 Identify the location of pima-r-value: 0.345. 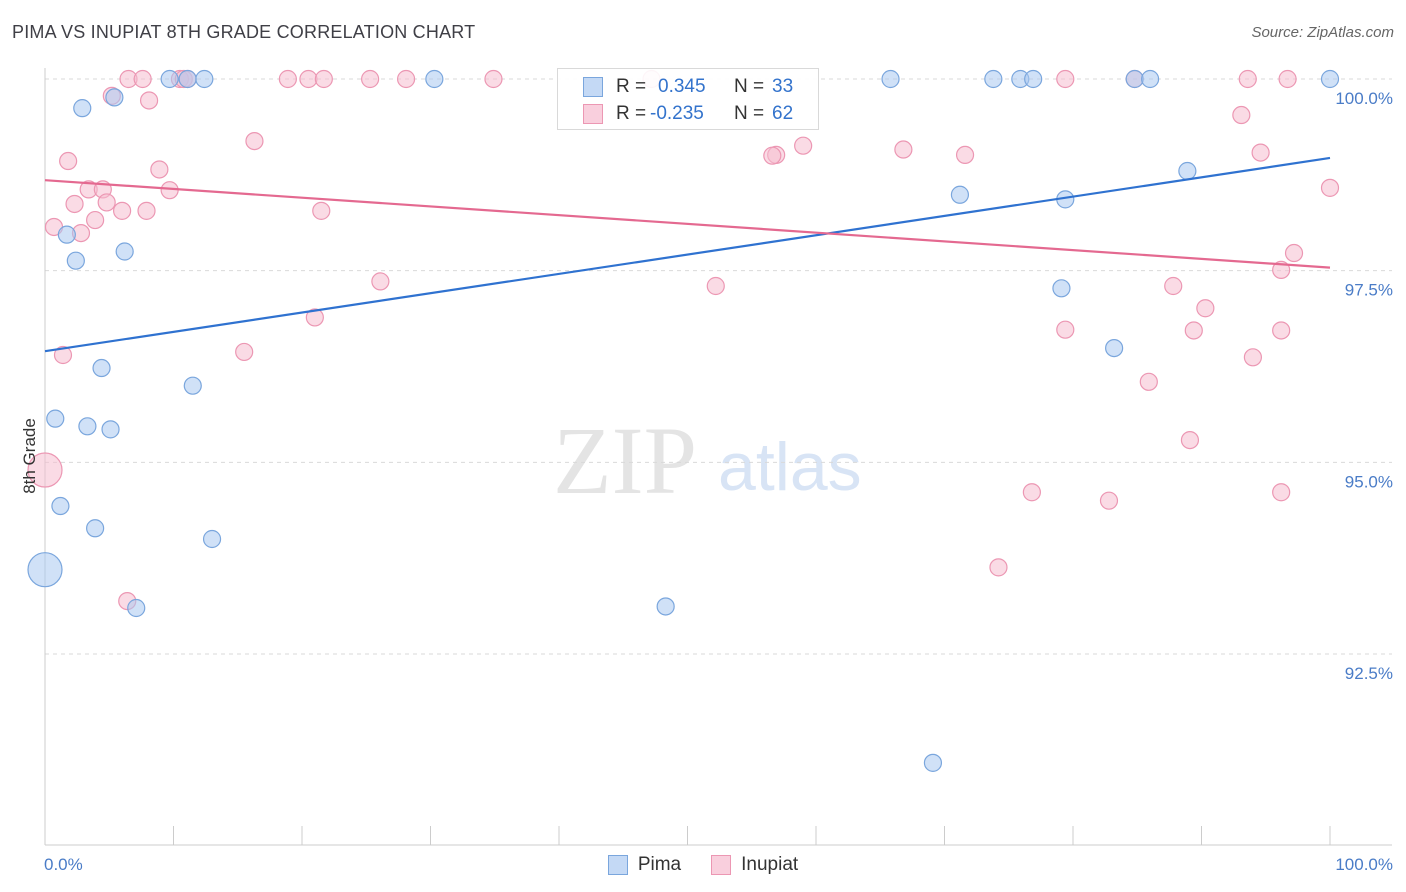
(682, 86).